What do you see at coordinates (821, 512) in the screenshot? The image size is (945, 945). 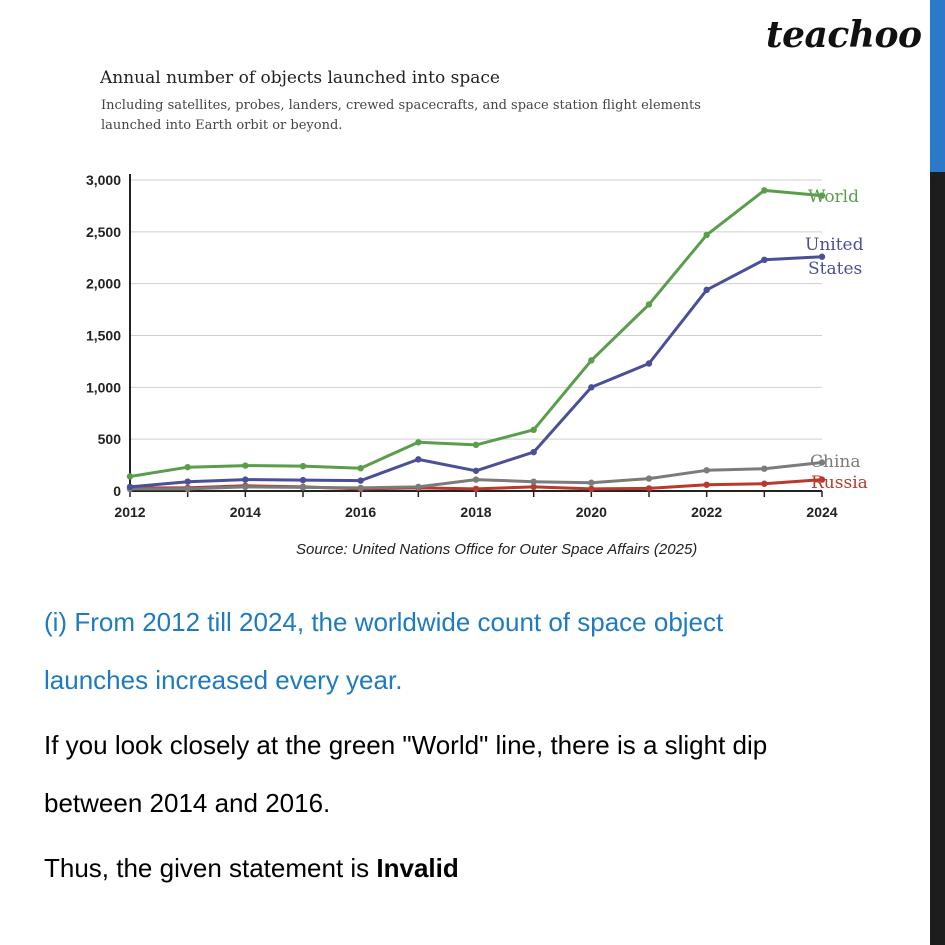 I see `x-tick-label: 2024` at bounding box center [821, 512].